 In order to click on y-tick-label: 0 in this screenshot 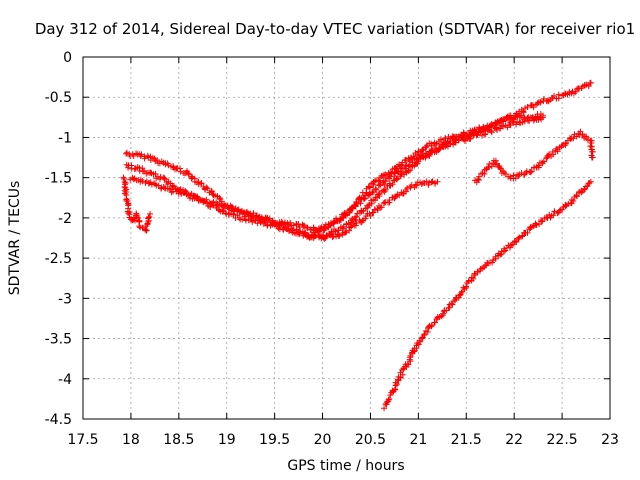, I will do `click(67, 58)`.